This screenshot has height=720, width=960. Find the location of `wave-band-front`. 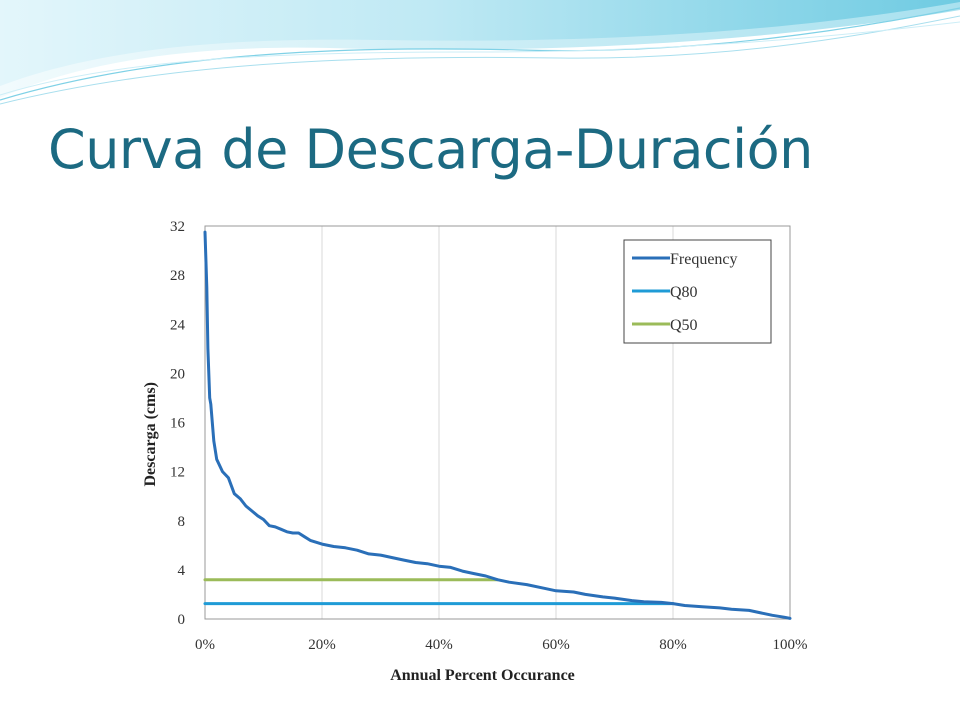

wave-band-front is located at coordinates (480, 43).